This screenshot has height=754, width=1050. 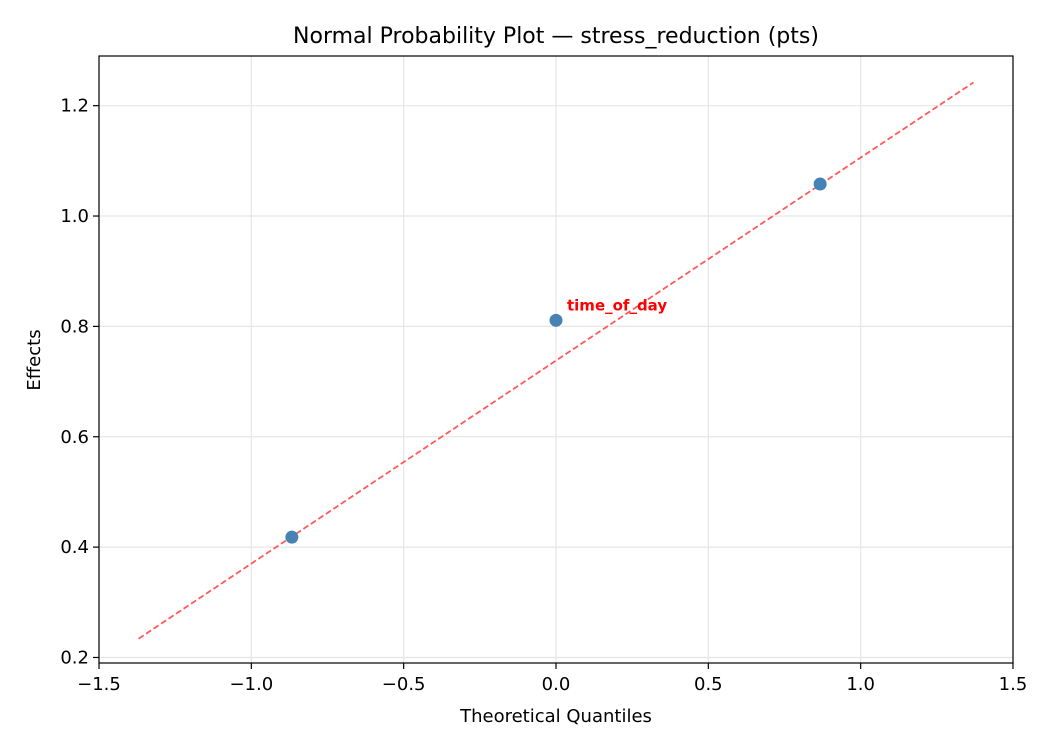 I want to click on x-tick-label: 1.0, so click(x=860, y=684).